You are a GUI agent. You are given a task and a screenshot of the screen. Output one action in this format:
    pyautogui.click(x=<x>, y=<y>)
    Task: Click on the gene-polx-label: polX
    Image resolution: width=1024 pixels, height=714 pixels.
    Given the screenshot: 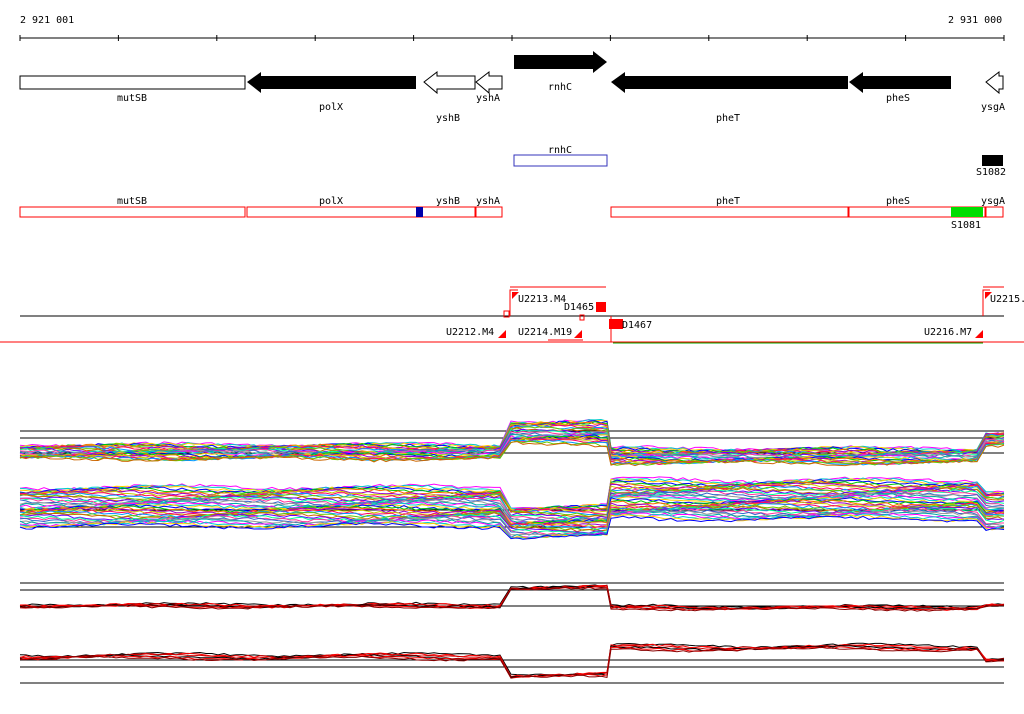 What is the action you would take?
    pyautogui.click(x=331, y=107)
    